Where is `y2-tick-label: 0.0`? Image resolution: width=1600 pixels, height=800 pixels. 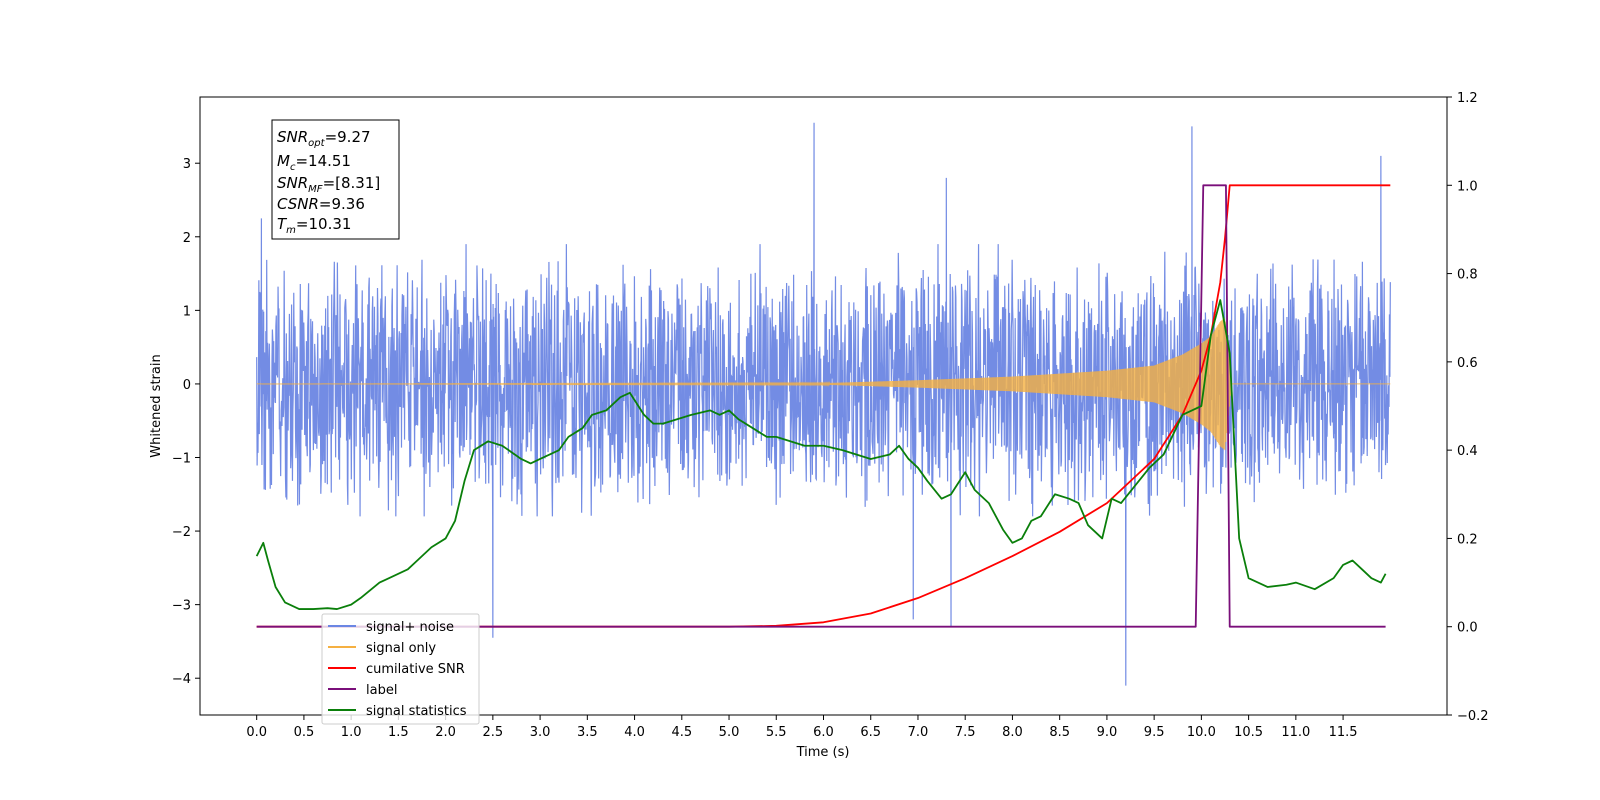
y2-tick-label: 0.0 is located at coordinates (1467, 628).